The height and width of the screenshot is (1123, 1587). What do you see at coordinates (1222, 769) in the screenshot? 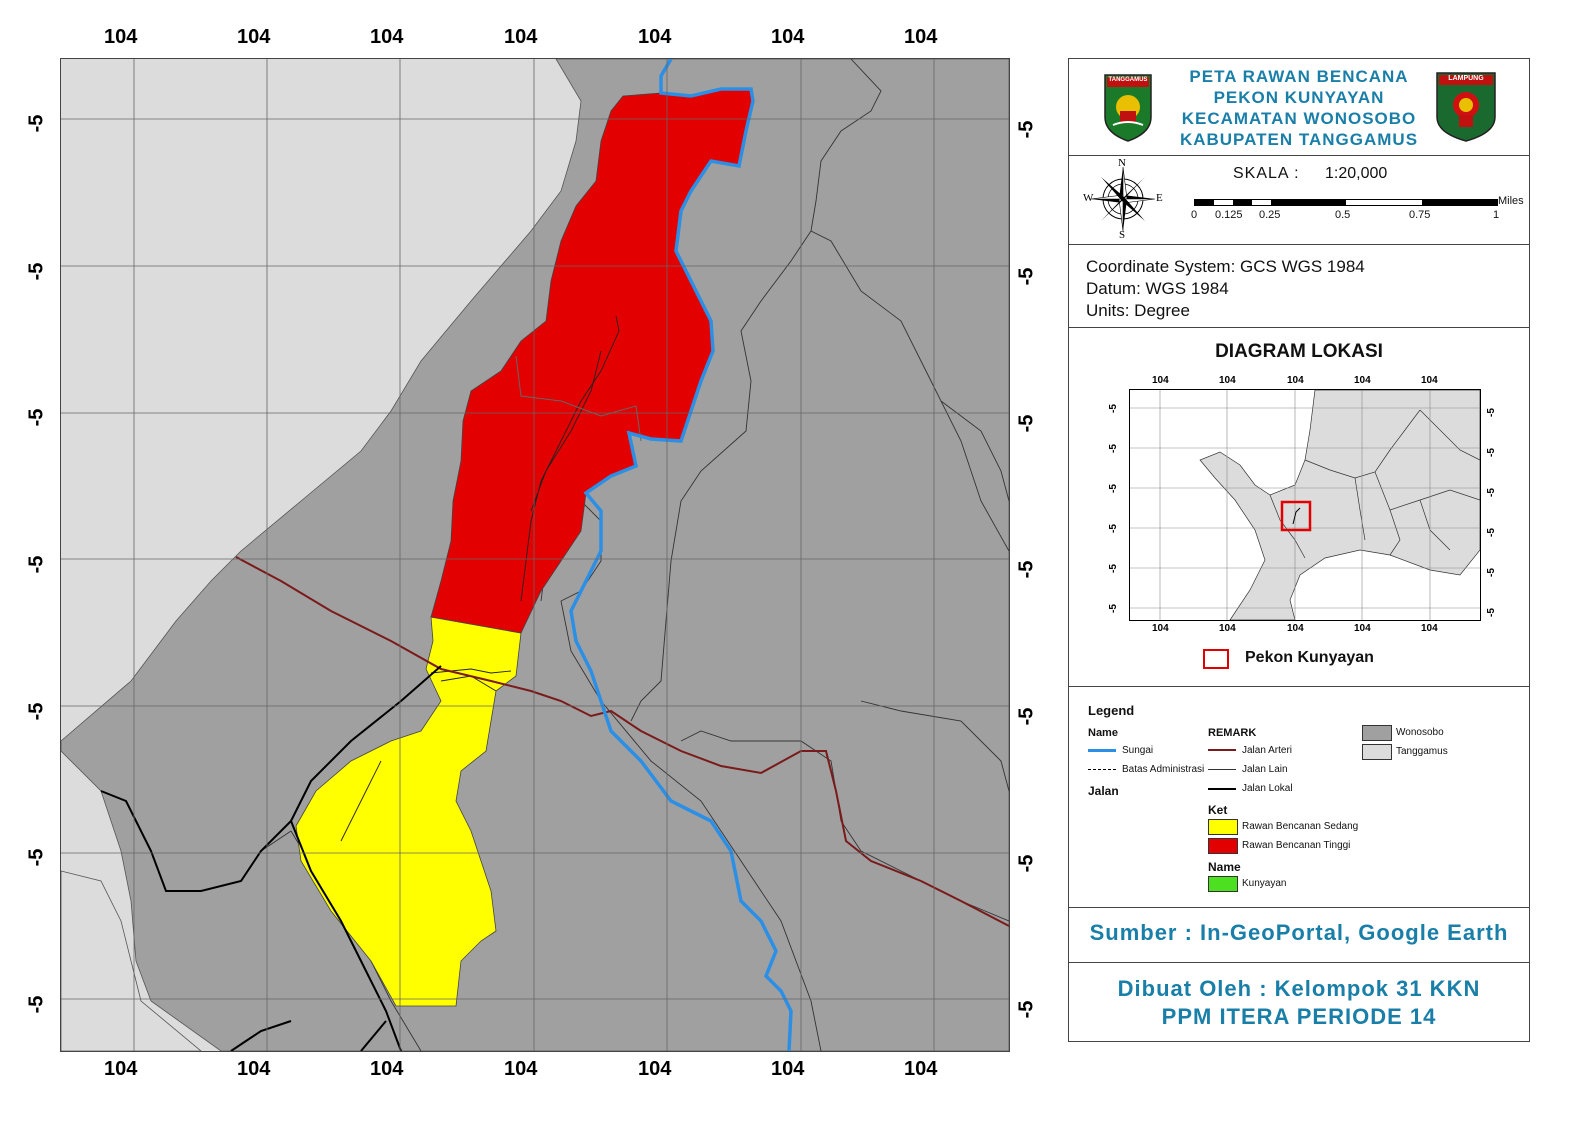
I see `legend-lain-swatch` at bounding box center [1222, 769].